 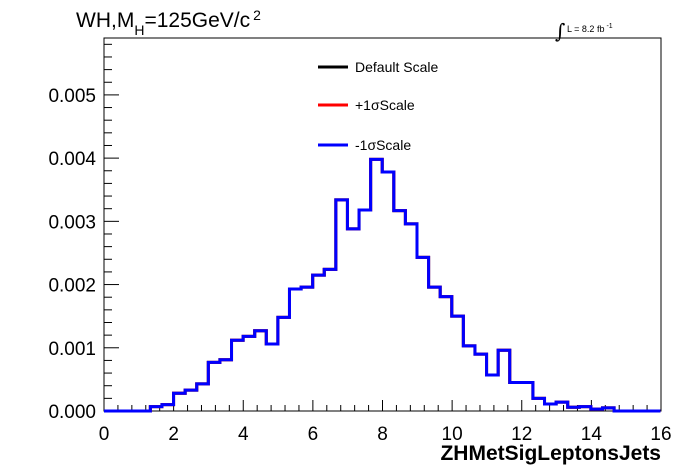 What do you see at coordinates (452, 434) in the screenshot?
I see `x-tick-label: 10` at bounding box center [452, 434].